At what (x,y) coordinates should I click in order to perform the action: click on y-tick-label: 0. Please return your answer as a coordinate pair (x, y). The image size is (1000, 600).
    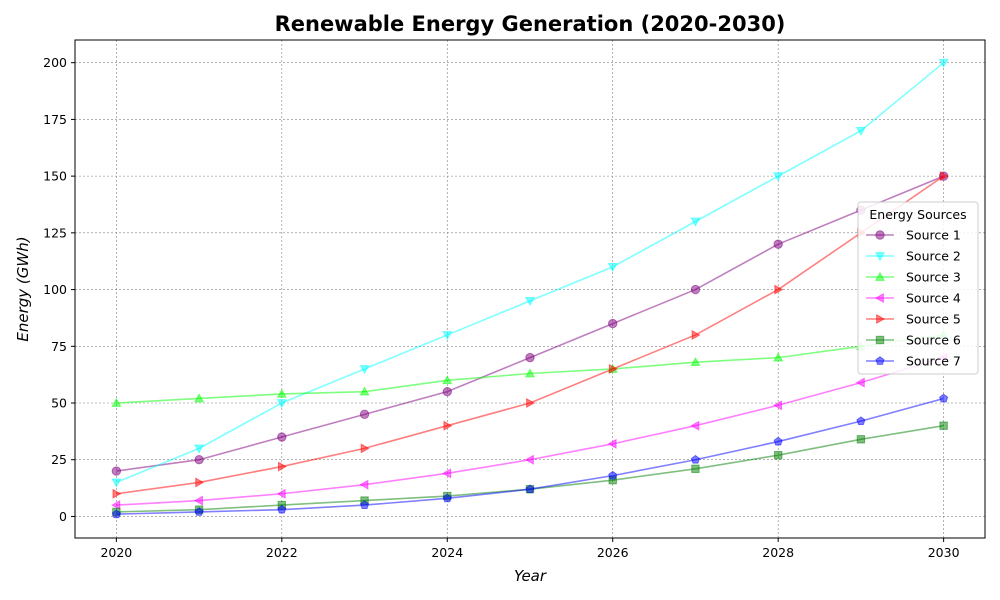
    Looking at the image, I should click on (63, 516).